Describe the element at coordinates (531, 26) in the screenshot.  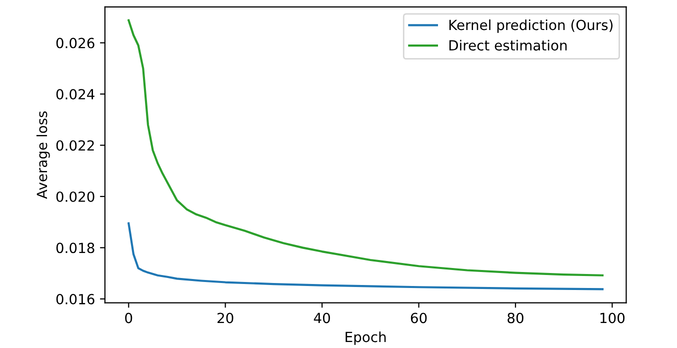
I see `legend-label: Kernel prediction (Ours)` at that location.